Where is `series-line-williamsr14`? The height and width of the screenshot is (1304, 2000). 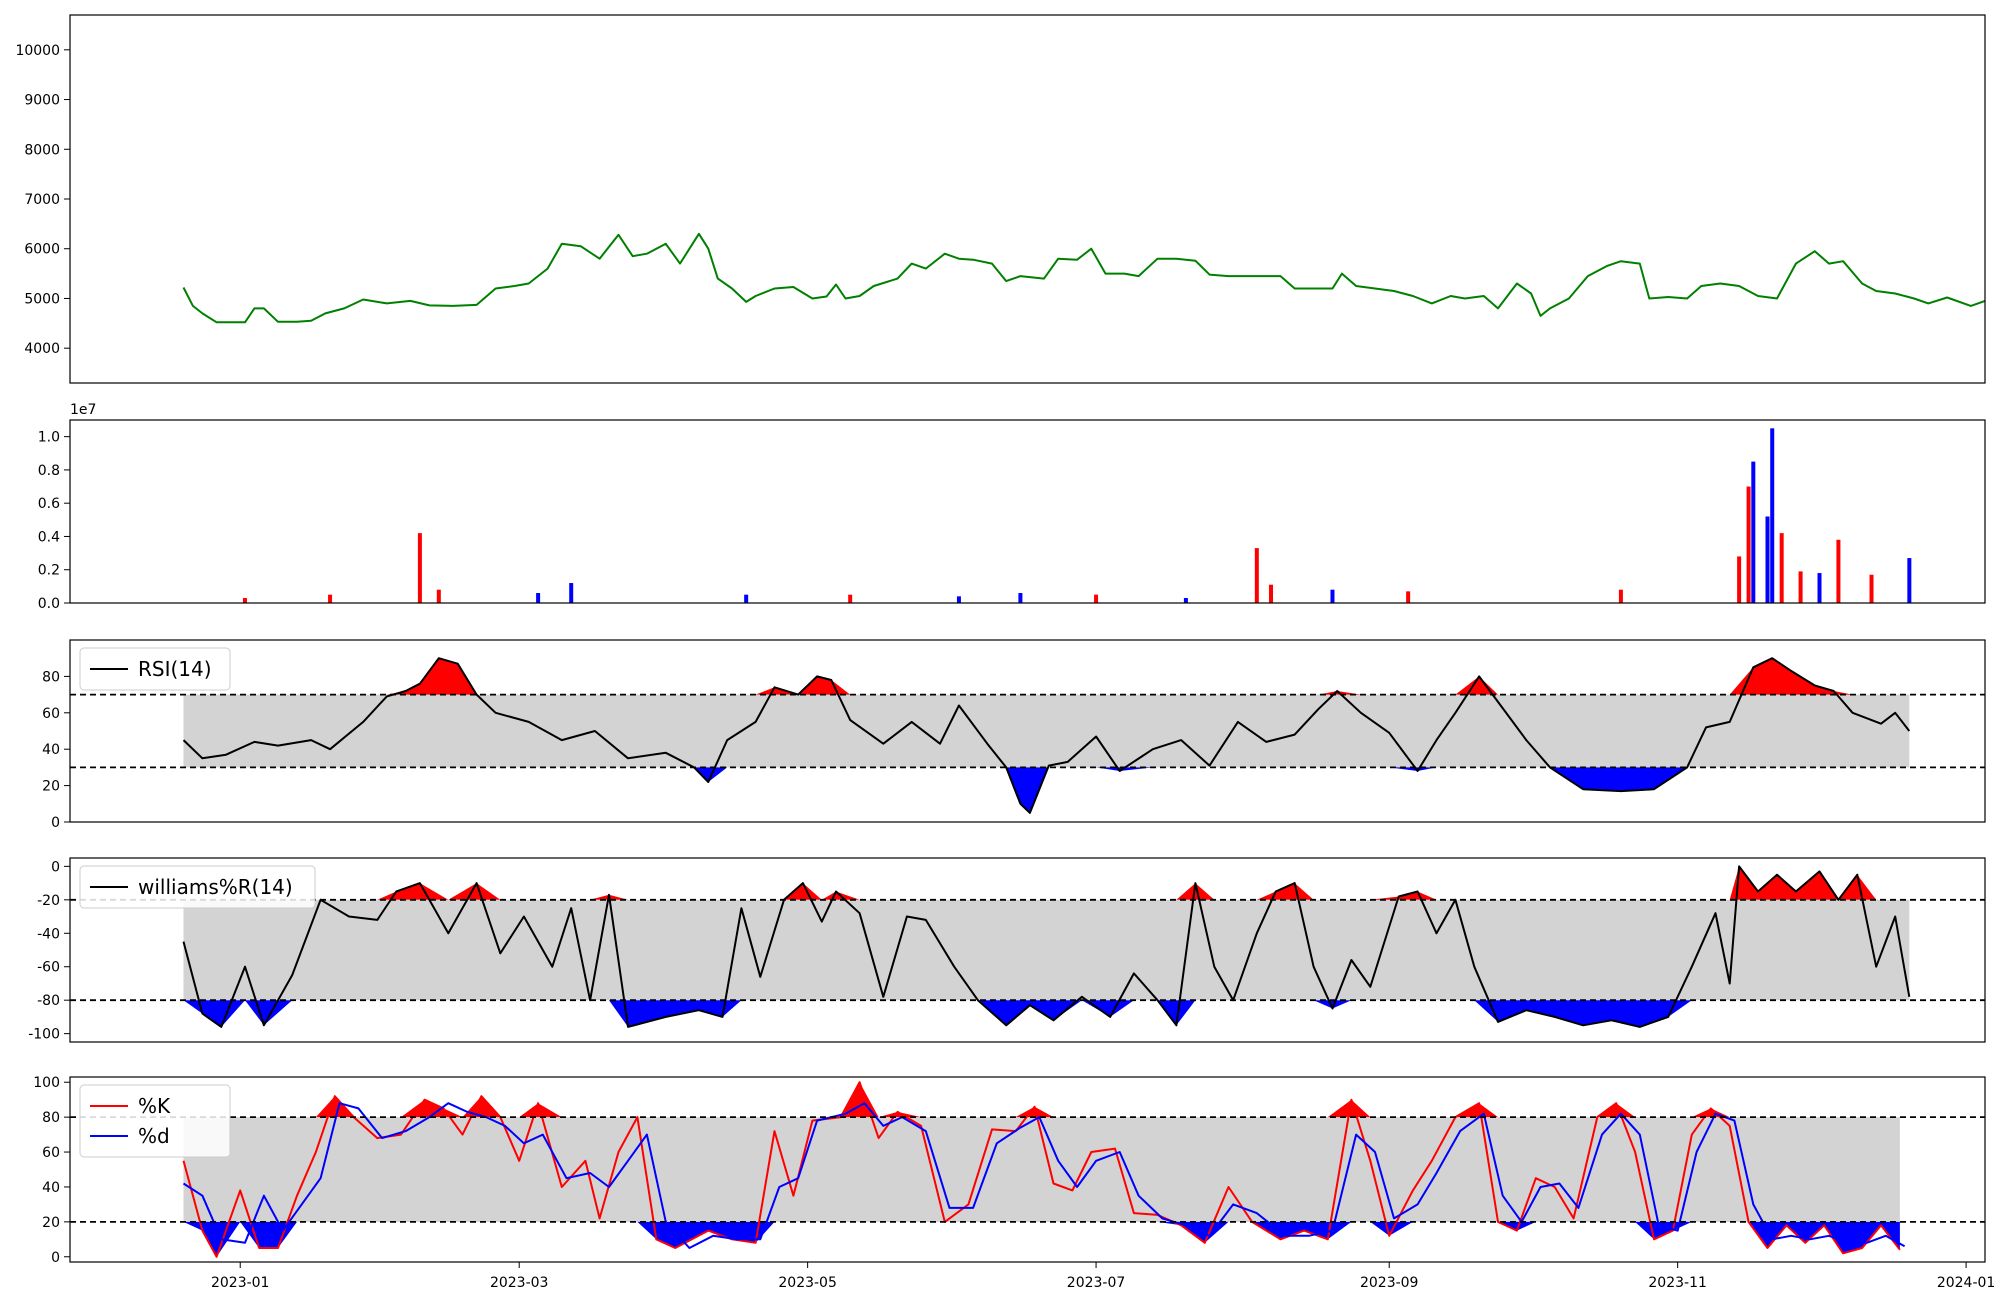 series-line-williamsr14 is located at coordinates (1046, 946).